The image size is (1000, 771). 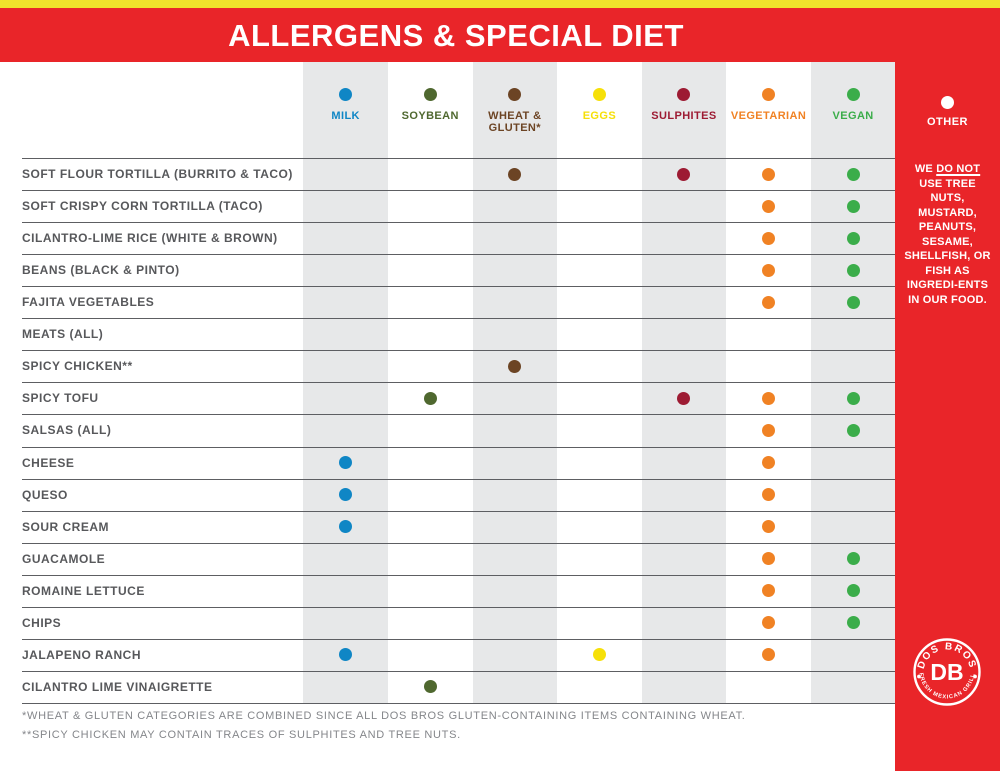 I want to click on header-band: ALLERGENS & SPECIAL DIET, so click(x=500, y=35).